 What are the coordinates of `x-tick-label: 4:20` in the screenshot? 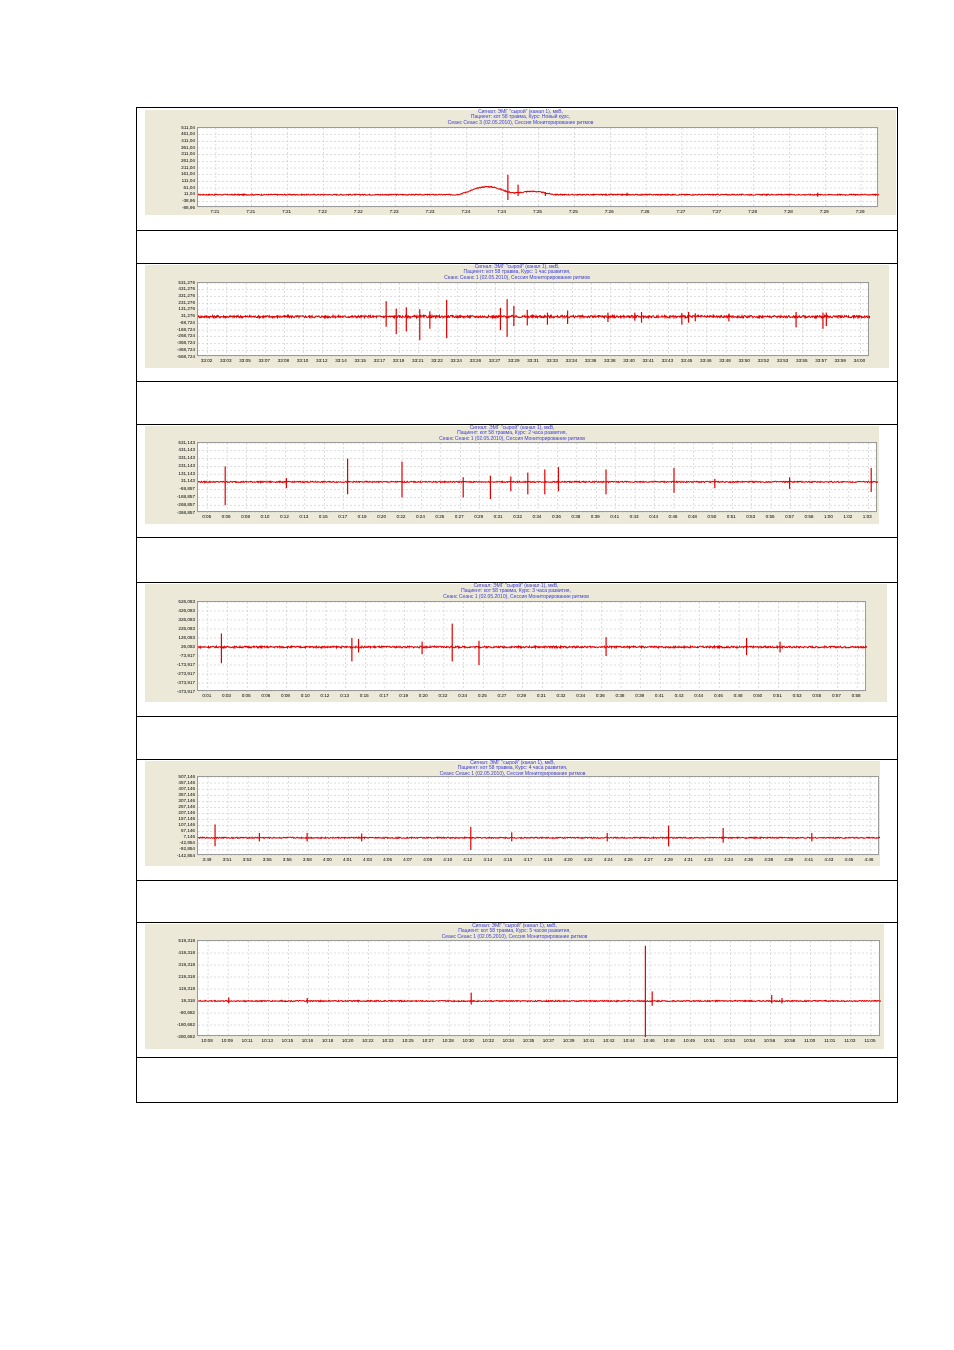 It's located at (568, 859).